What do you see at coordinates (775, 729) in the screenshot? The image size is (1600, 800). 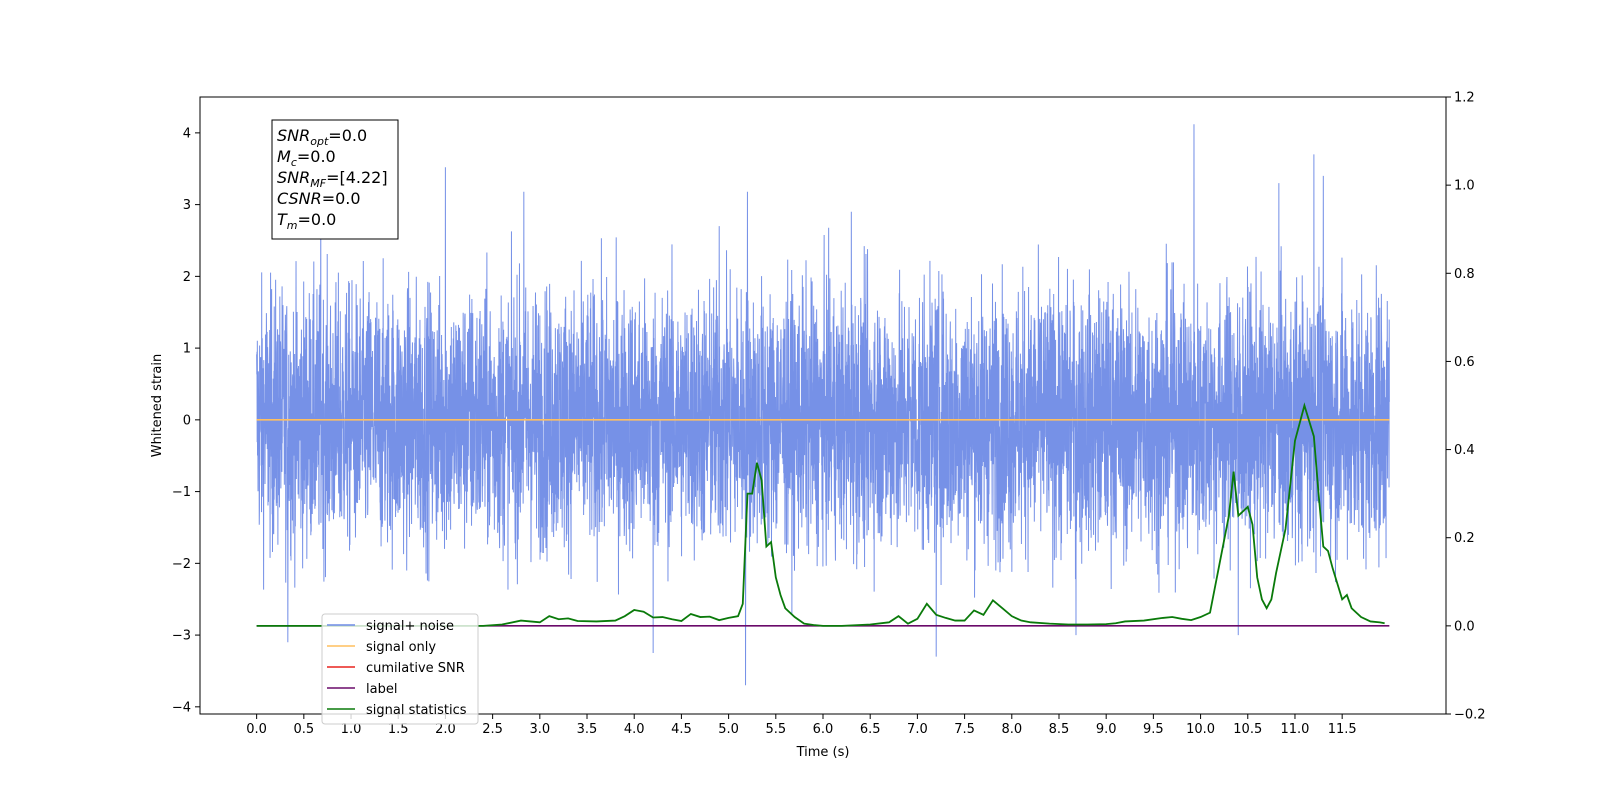 I see `x-tick-label: 5.5` at bounding box center [775, 729].